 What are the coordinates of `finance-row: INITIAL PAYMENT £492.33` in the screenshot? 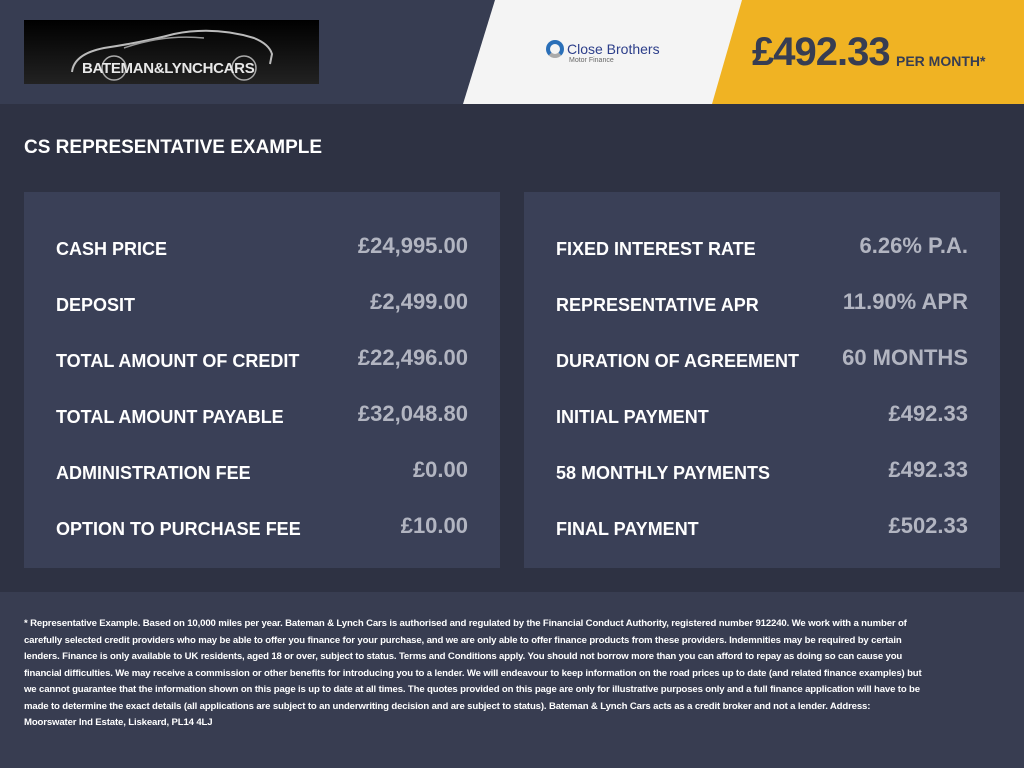 It's located at (762, 414).